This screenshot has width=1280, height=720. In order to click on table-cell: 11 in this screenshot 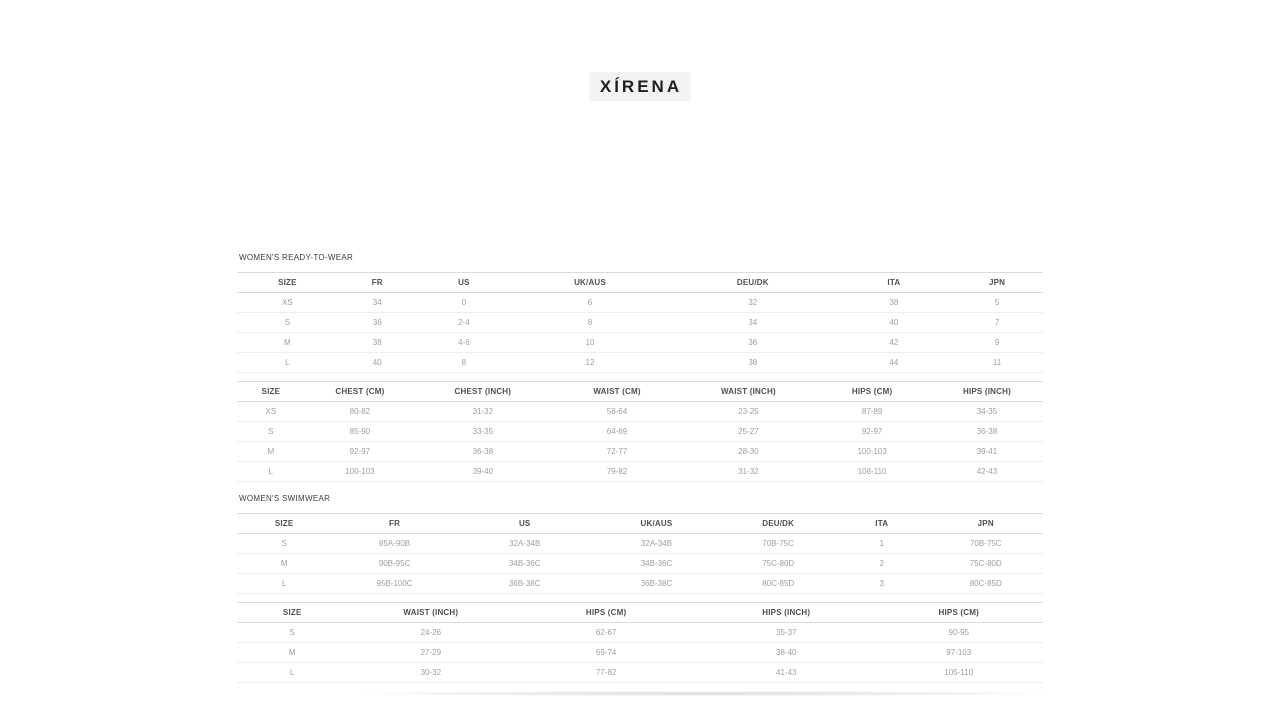, I will do `click(997, 362)`.